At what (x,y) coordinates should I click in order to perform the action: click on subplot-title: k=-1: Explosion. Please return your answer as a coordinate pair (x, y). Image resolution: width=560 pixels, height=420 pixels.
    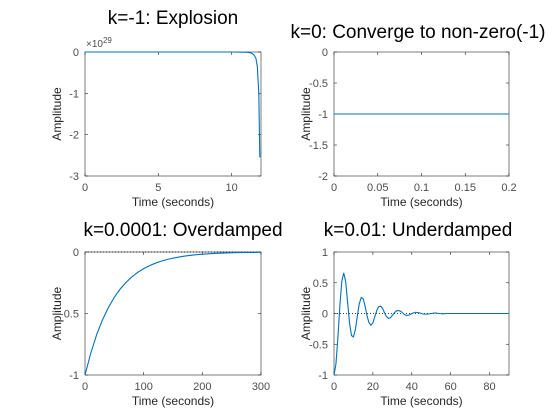
    Looking at the image, I should click on (173, 18).